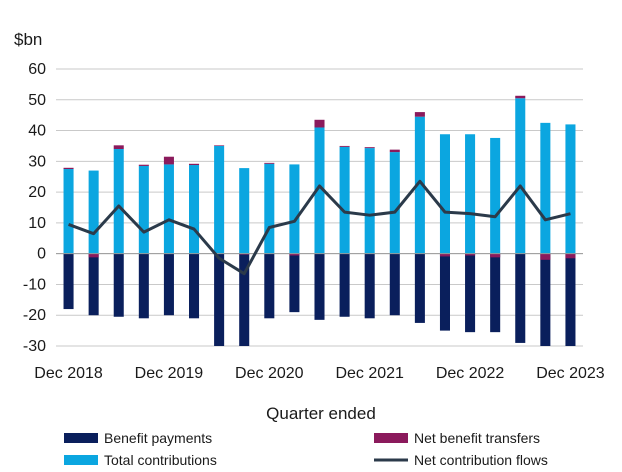  I want to click on y-tick-label: 0, so click(41, 254).